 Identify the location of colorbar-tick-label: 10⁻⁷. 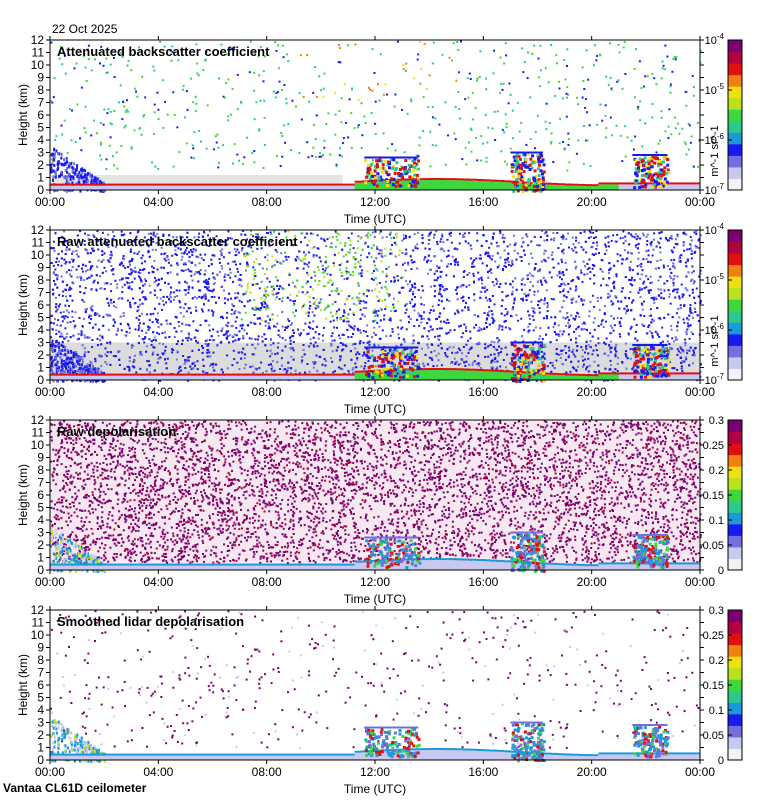
(715, 379).